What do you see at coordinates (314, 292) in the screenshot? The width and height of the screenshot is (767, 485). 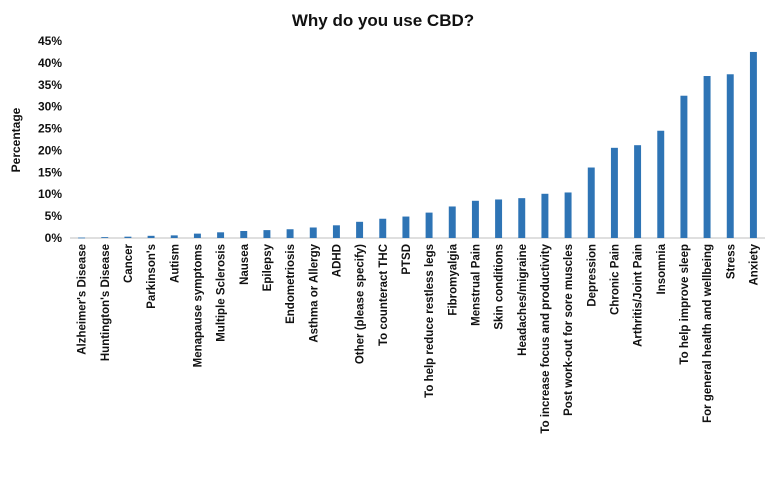 I see `x-tick-label: Asthma or Allergy` at bounding box center [314, 292].